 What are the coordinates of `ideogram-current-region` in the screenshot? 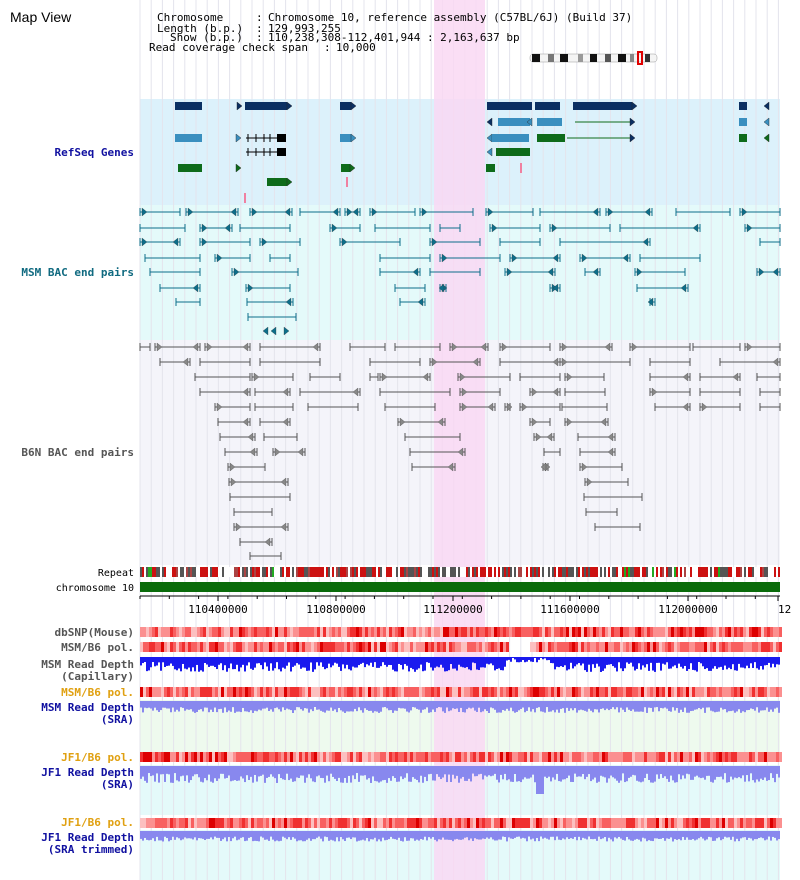 It's located at (640, 58).